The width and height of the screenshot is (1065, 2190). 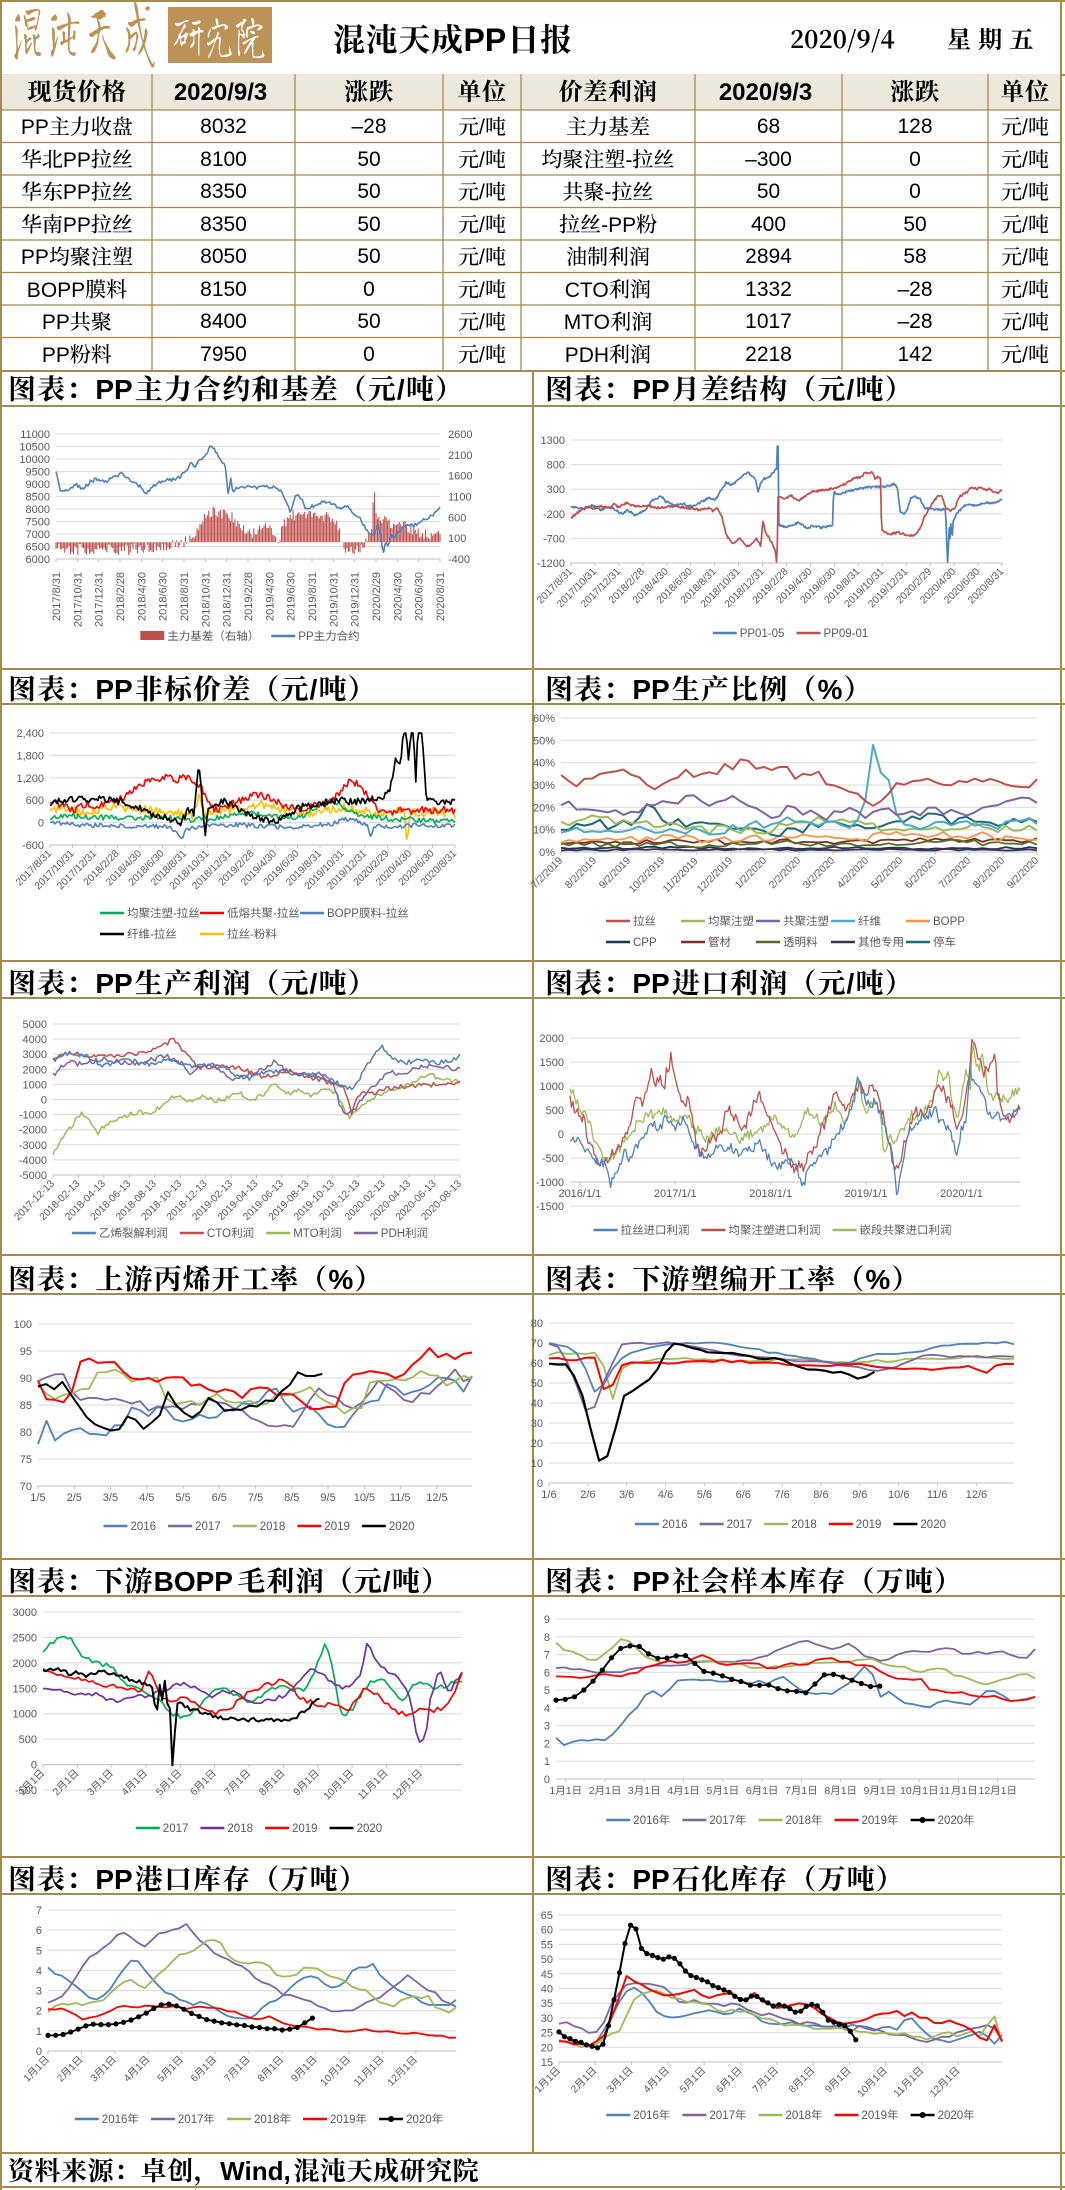 What do you see at coordinates (33, 1131) in the screenshot?
I see `svg-text: -2000` at bounding box center [33, 1131].